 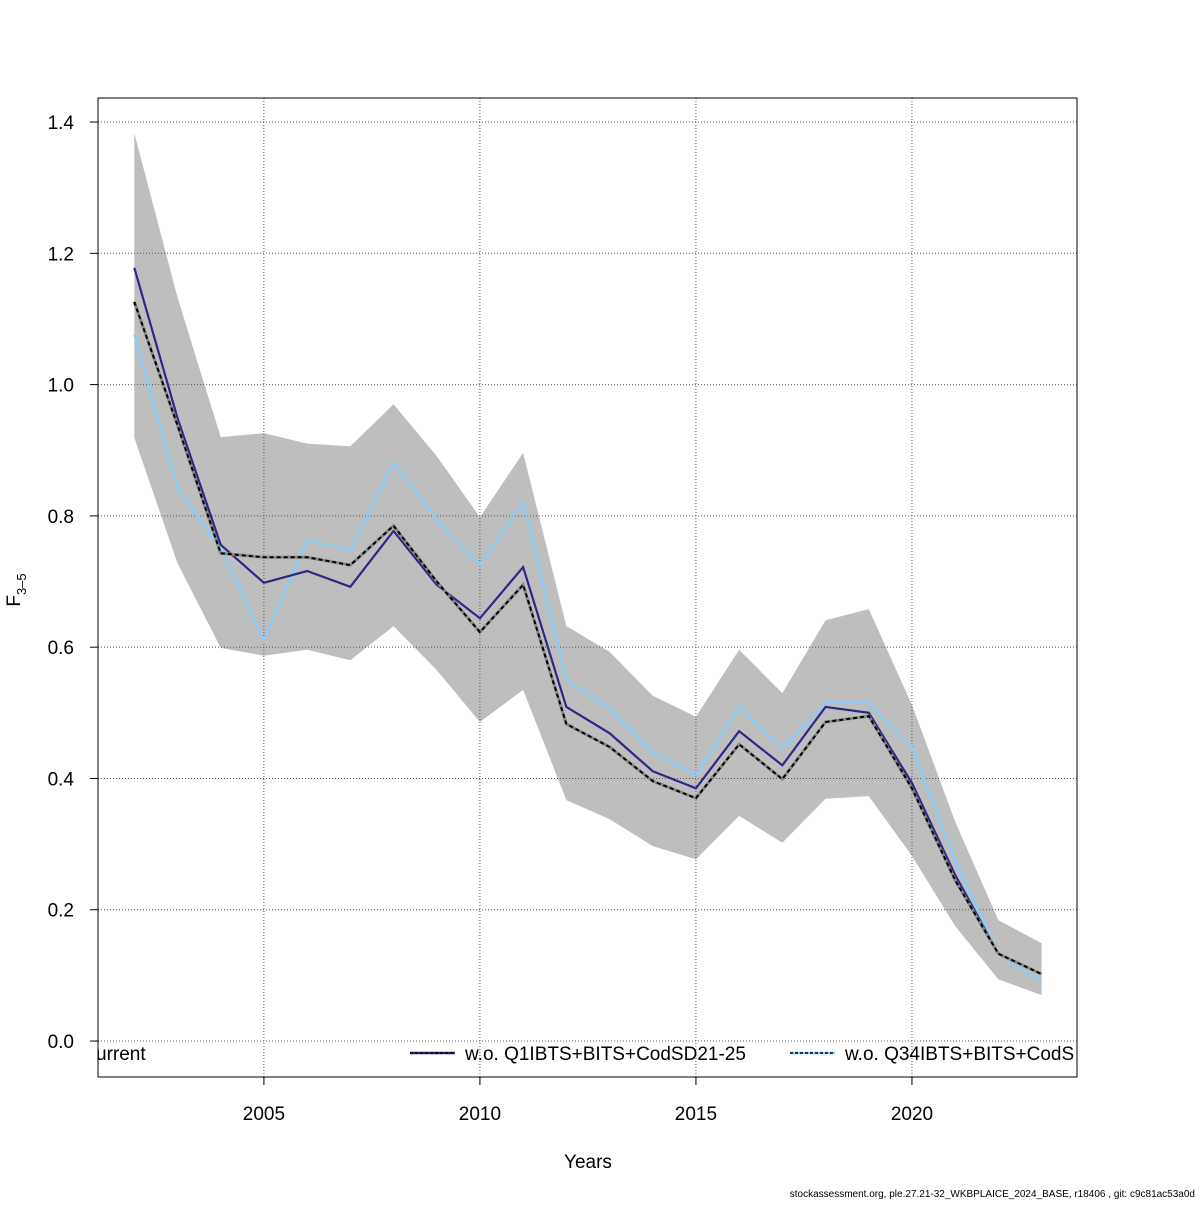 I want to click on y-tick-label: 0.2, so click(x=61, y=911).